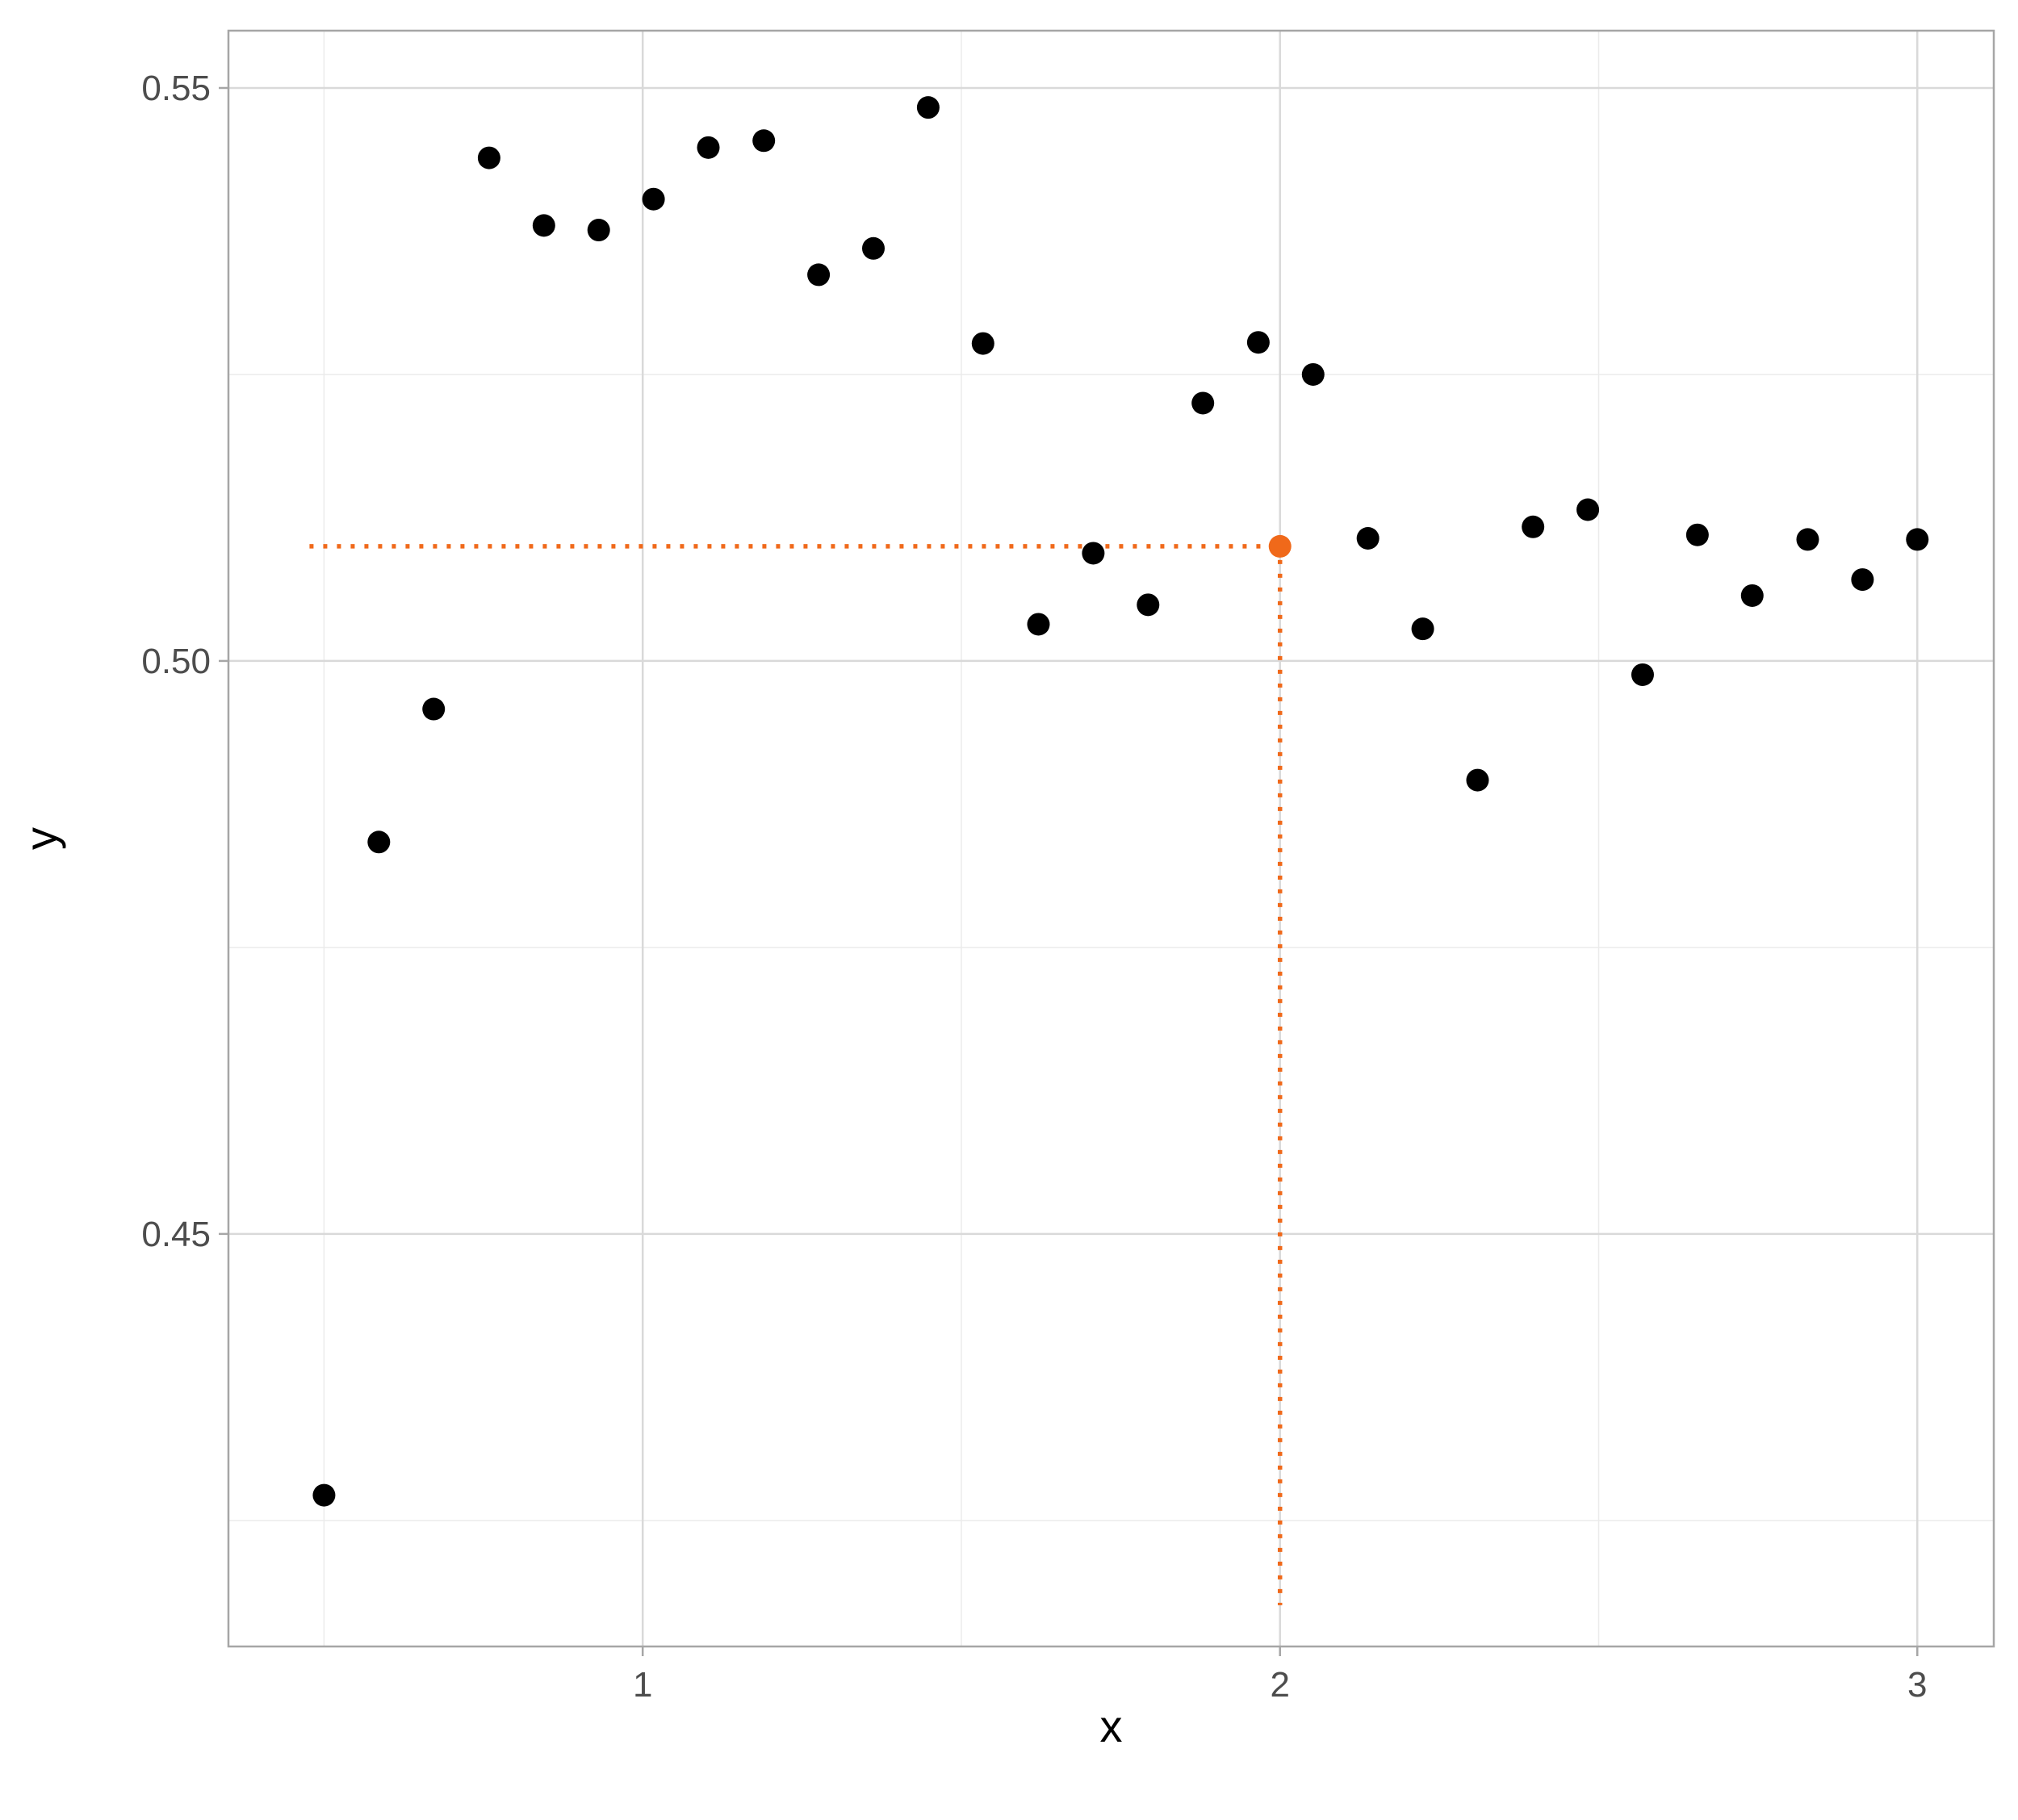 The width and height of the screenshot is (2018, 1820). Describe the element at coordinates (176, 88) in the screenshot. I see `y-tick-label: 0.55` at that location.